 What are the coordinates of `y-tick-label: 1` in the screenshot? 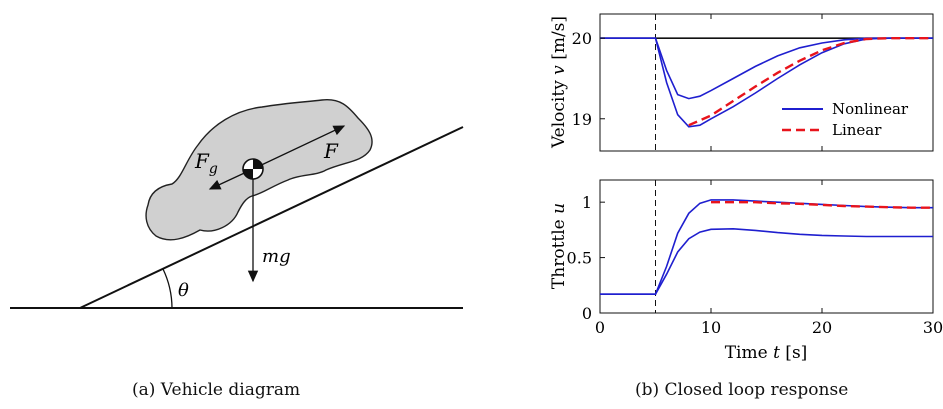 It's located at (587, 202).